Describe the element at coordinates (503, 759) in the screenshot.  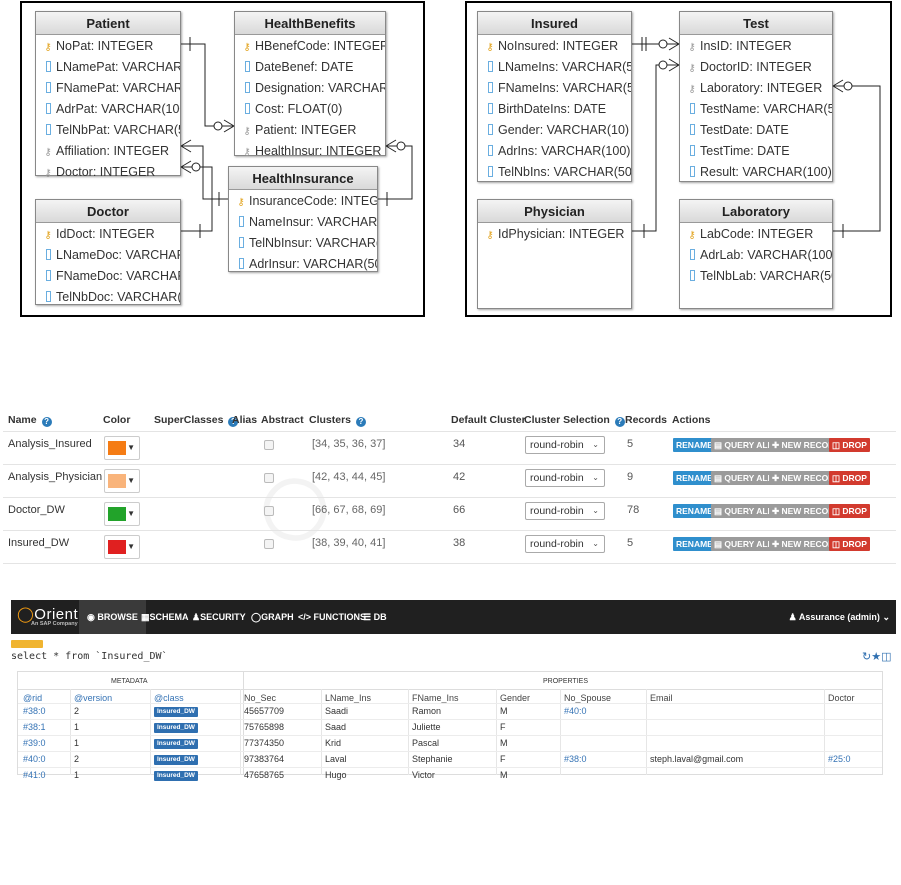
I see `grid-cell: F` at that location.